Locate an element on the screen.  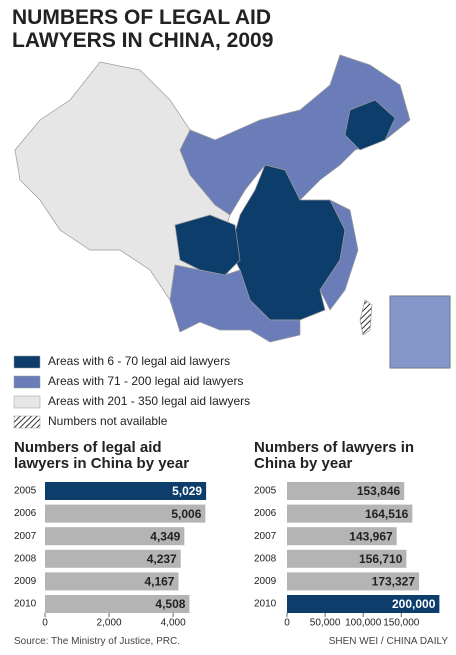
x-tick-label: 100,000 is located at coordinates (363, 623).